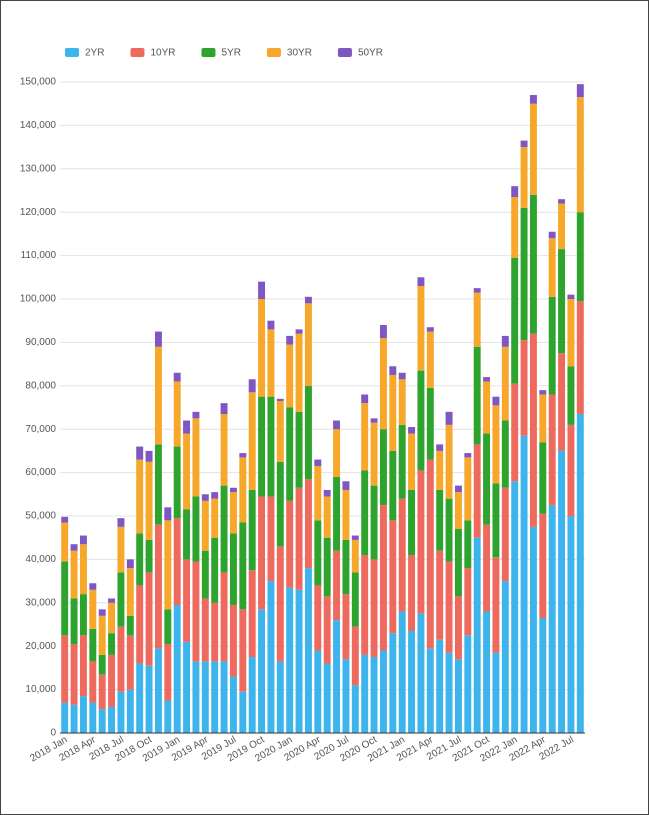 This screenshot has width=649, height=815. I want to click on y-tick-label: 150,000, so click(38, 82).